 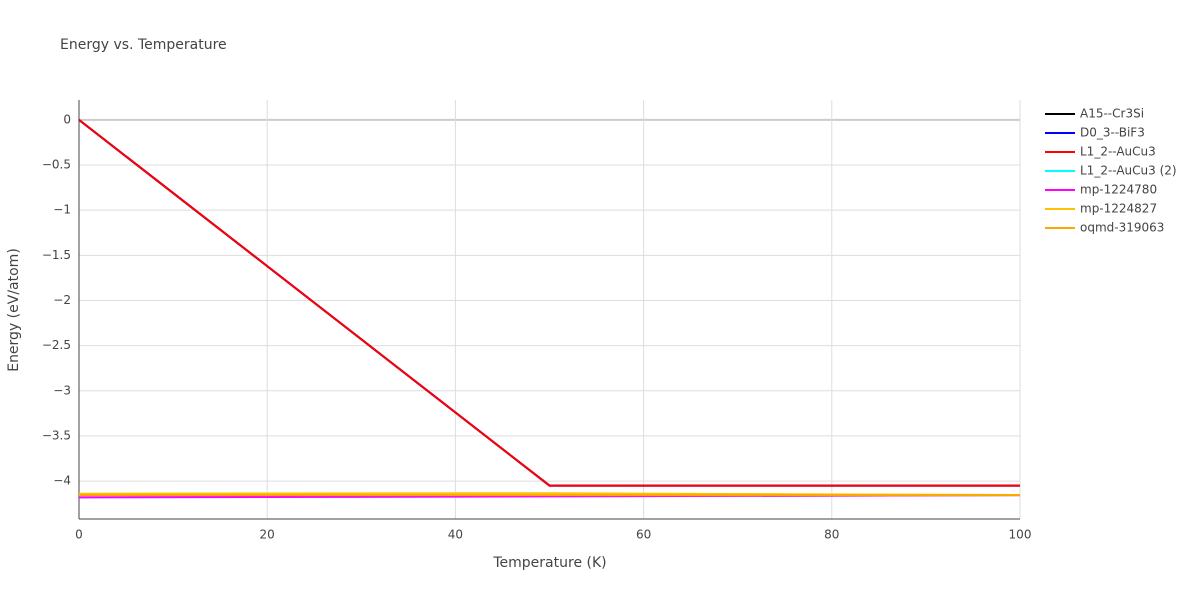 I want to click on x-tick-label: 0, so click(x=79, y=535).